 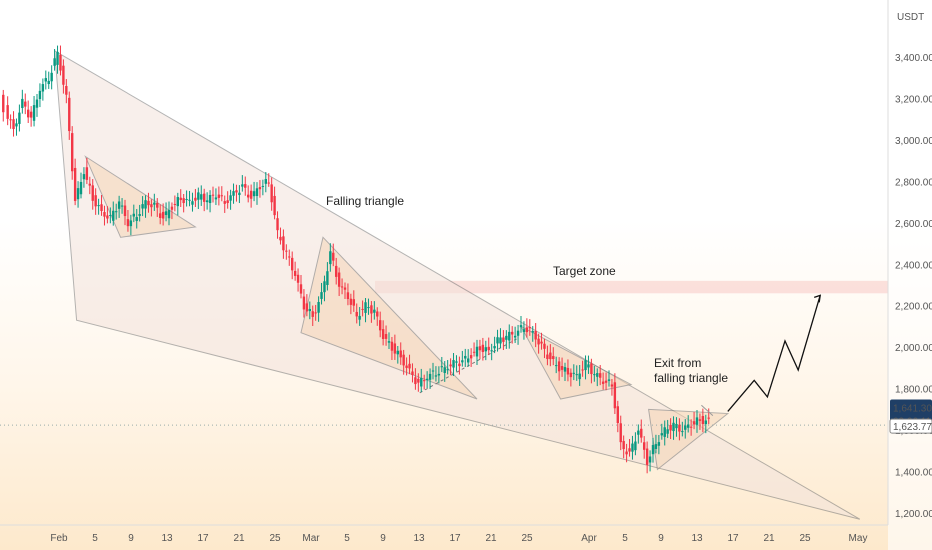 What do you see at coordinates (59, 538) in the screenshot?
I see `x-tick-label: Feb` at bounding box center [59, 538].